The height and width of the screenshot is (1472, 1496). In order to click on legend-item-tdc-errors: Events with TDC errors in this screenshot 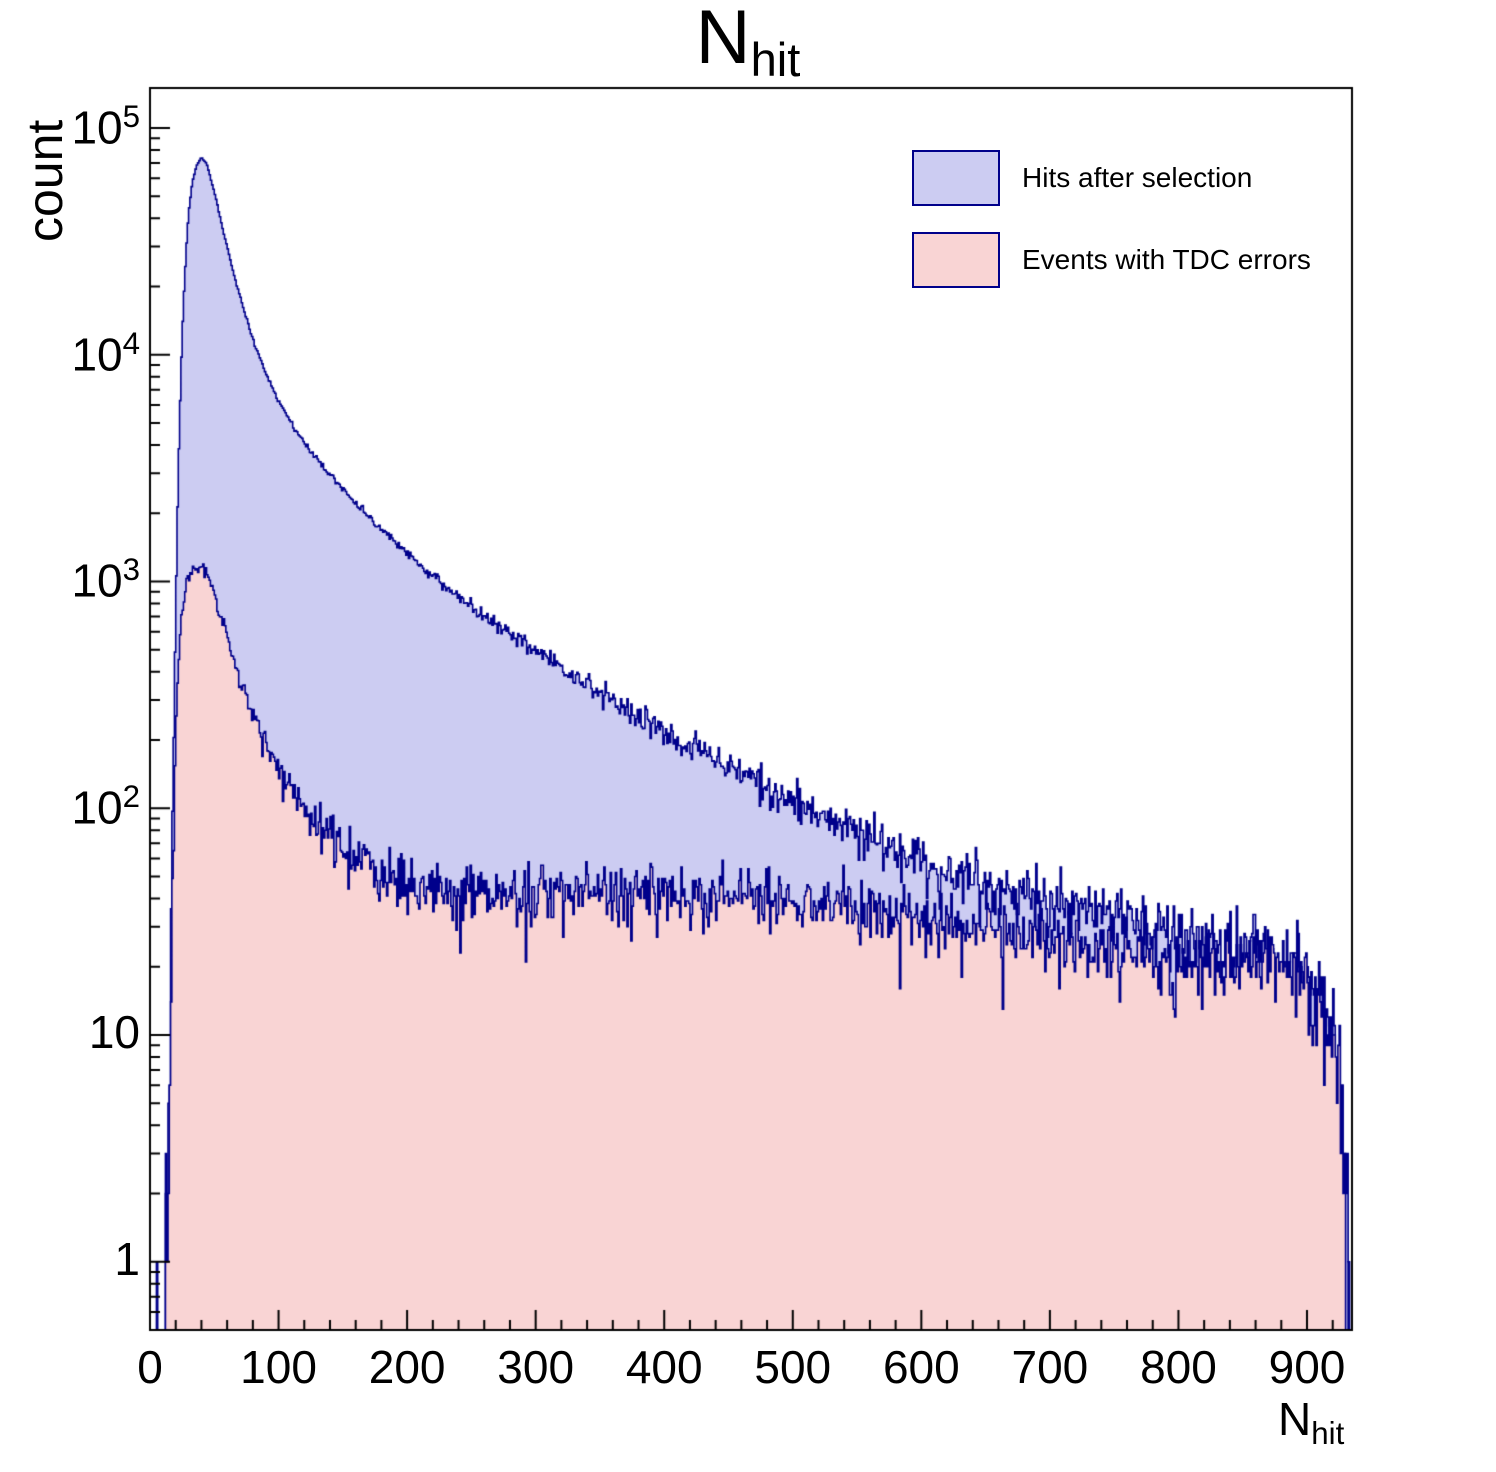, I will do `click(1111, 260)`.